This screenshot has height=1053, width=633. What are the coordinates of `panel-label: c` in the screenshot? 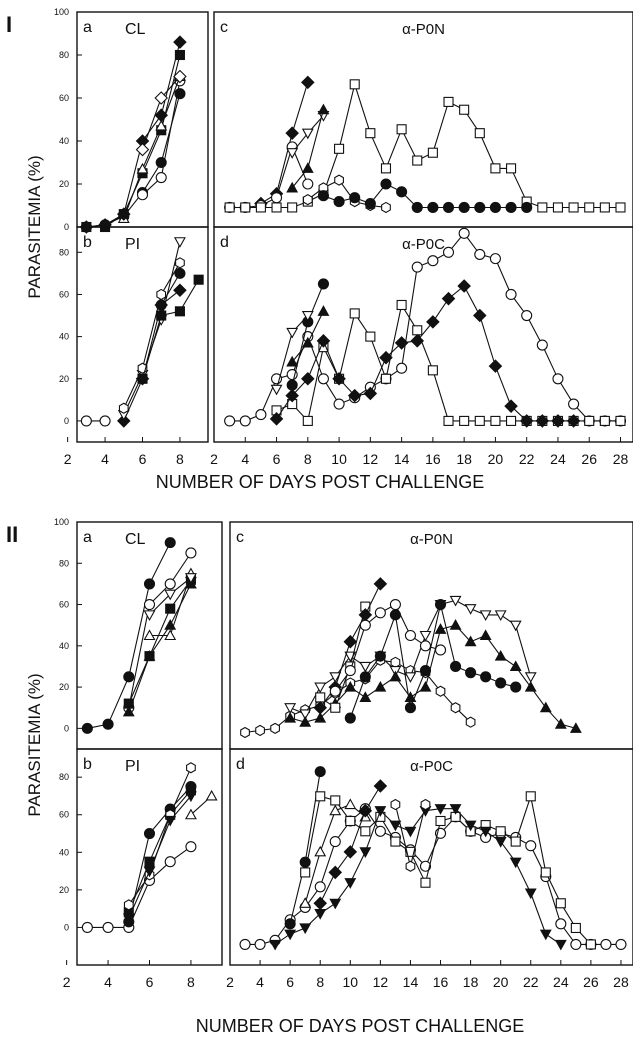 It's located at (224, 27).